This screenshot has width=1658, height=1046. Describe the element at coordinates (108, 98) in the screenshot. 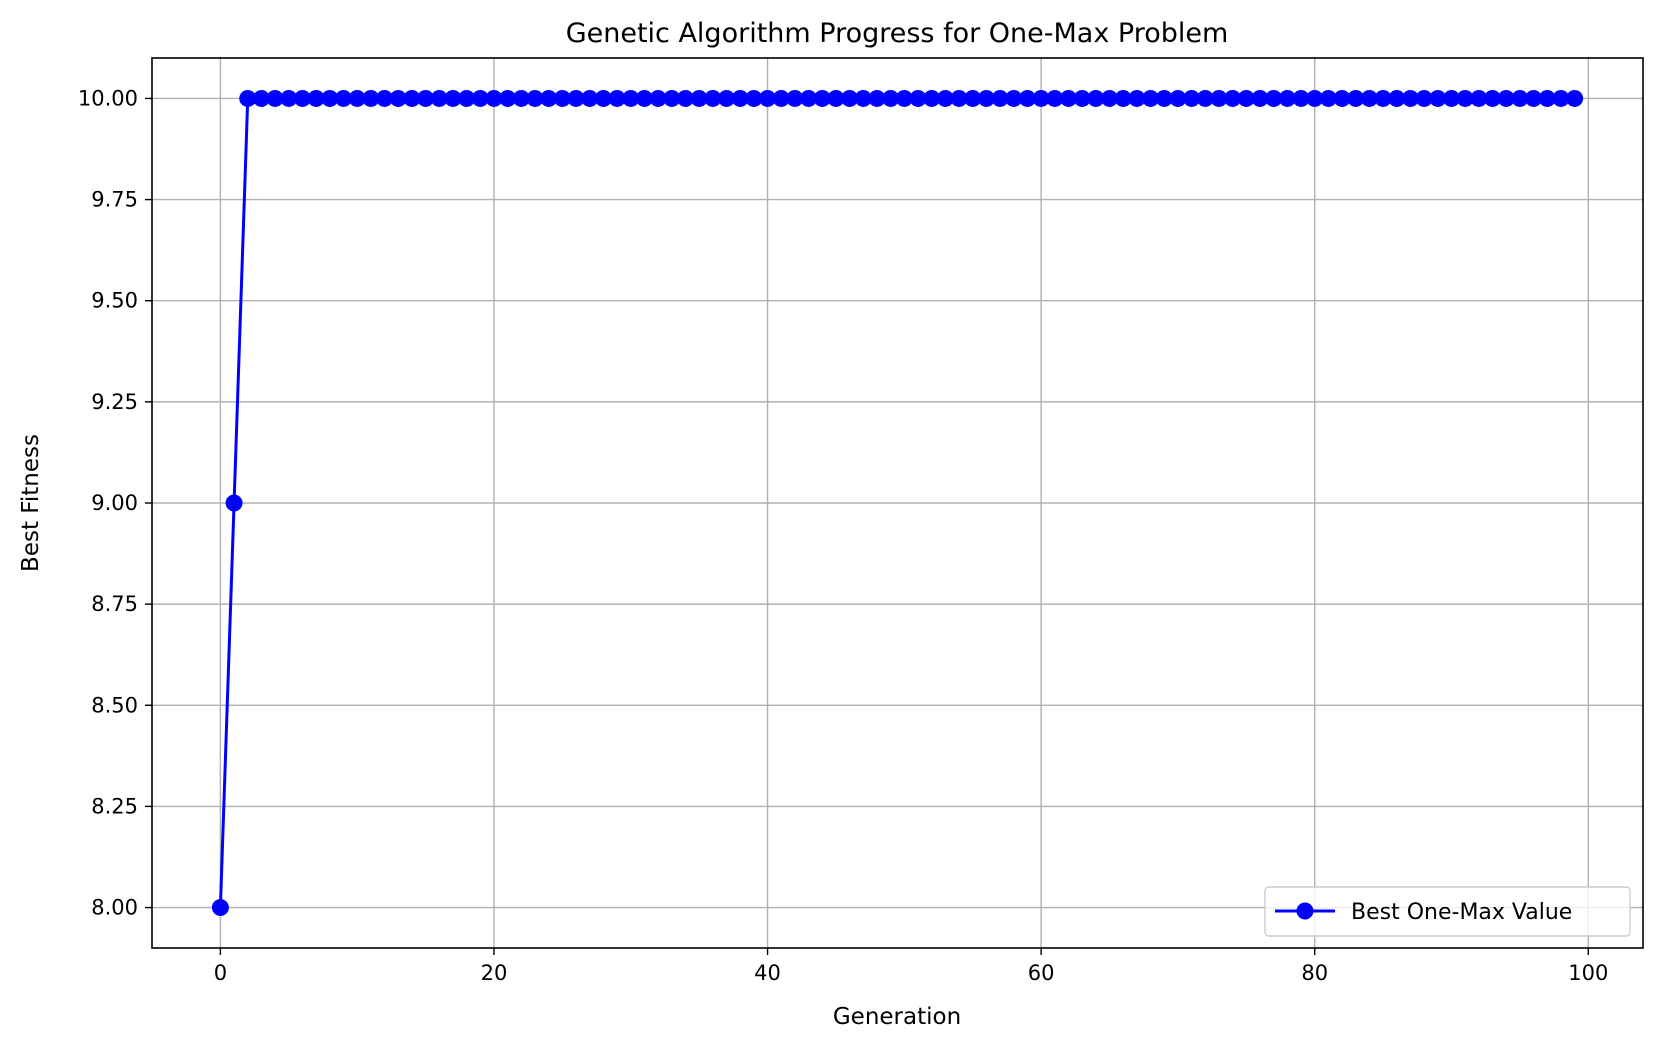

I see `y-tick-label: 10.00` at that location.